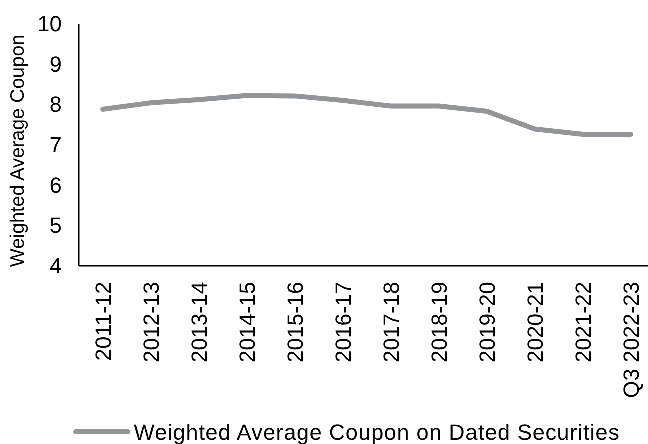 The width and height of the screenshot is (648, 444). I want to click on y-tick-label: 10, so click(50, 24).